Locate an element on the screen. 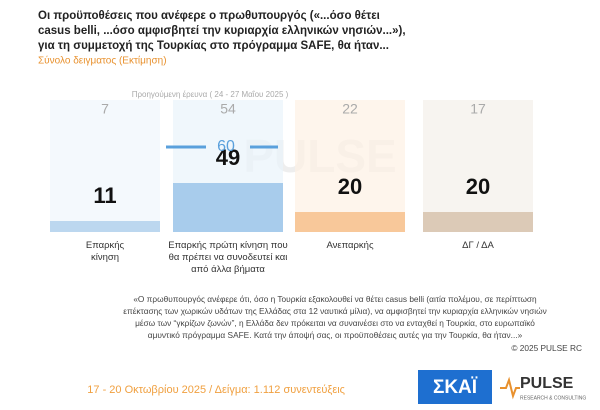 The height and width of the screenshot is (410, 600). previous-value: 22 is located at coordinates (350, 109).